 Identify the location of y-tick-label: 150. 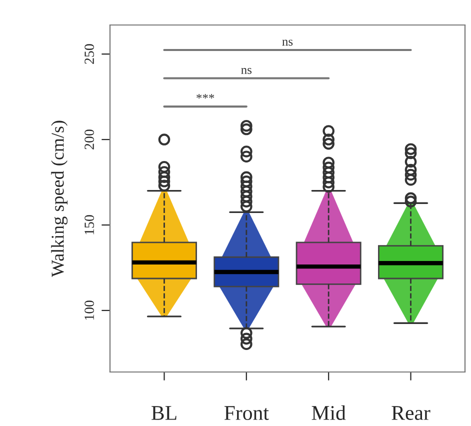
(89, 224).